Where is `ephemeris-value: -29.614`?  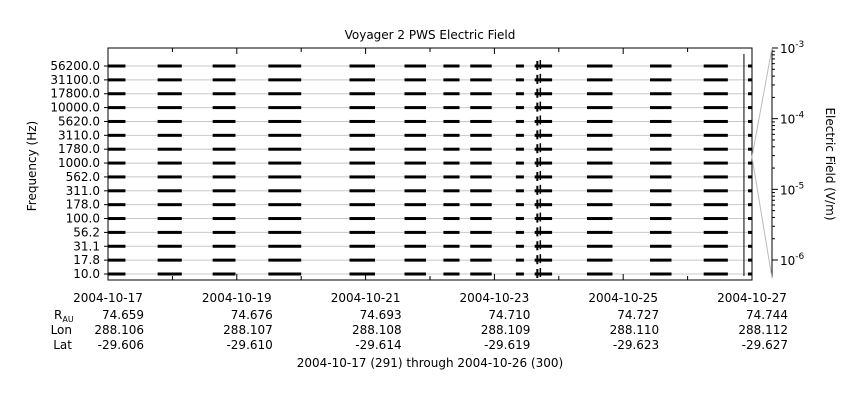
ephemeris-value: -29.614 is located at coordinates (378, 345).